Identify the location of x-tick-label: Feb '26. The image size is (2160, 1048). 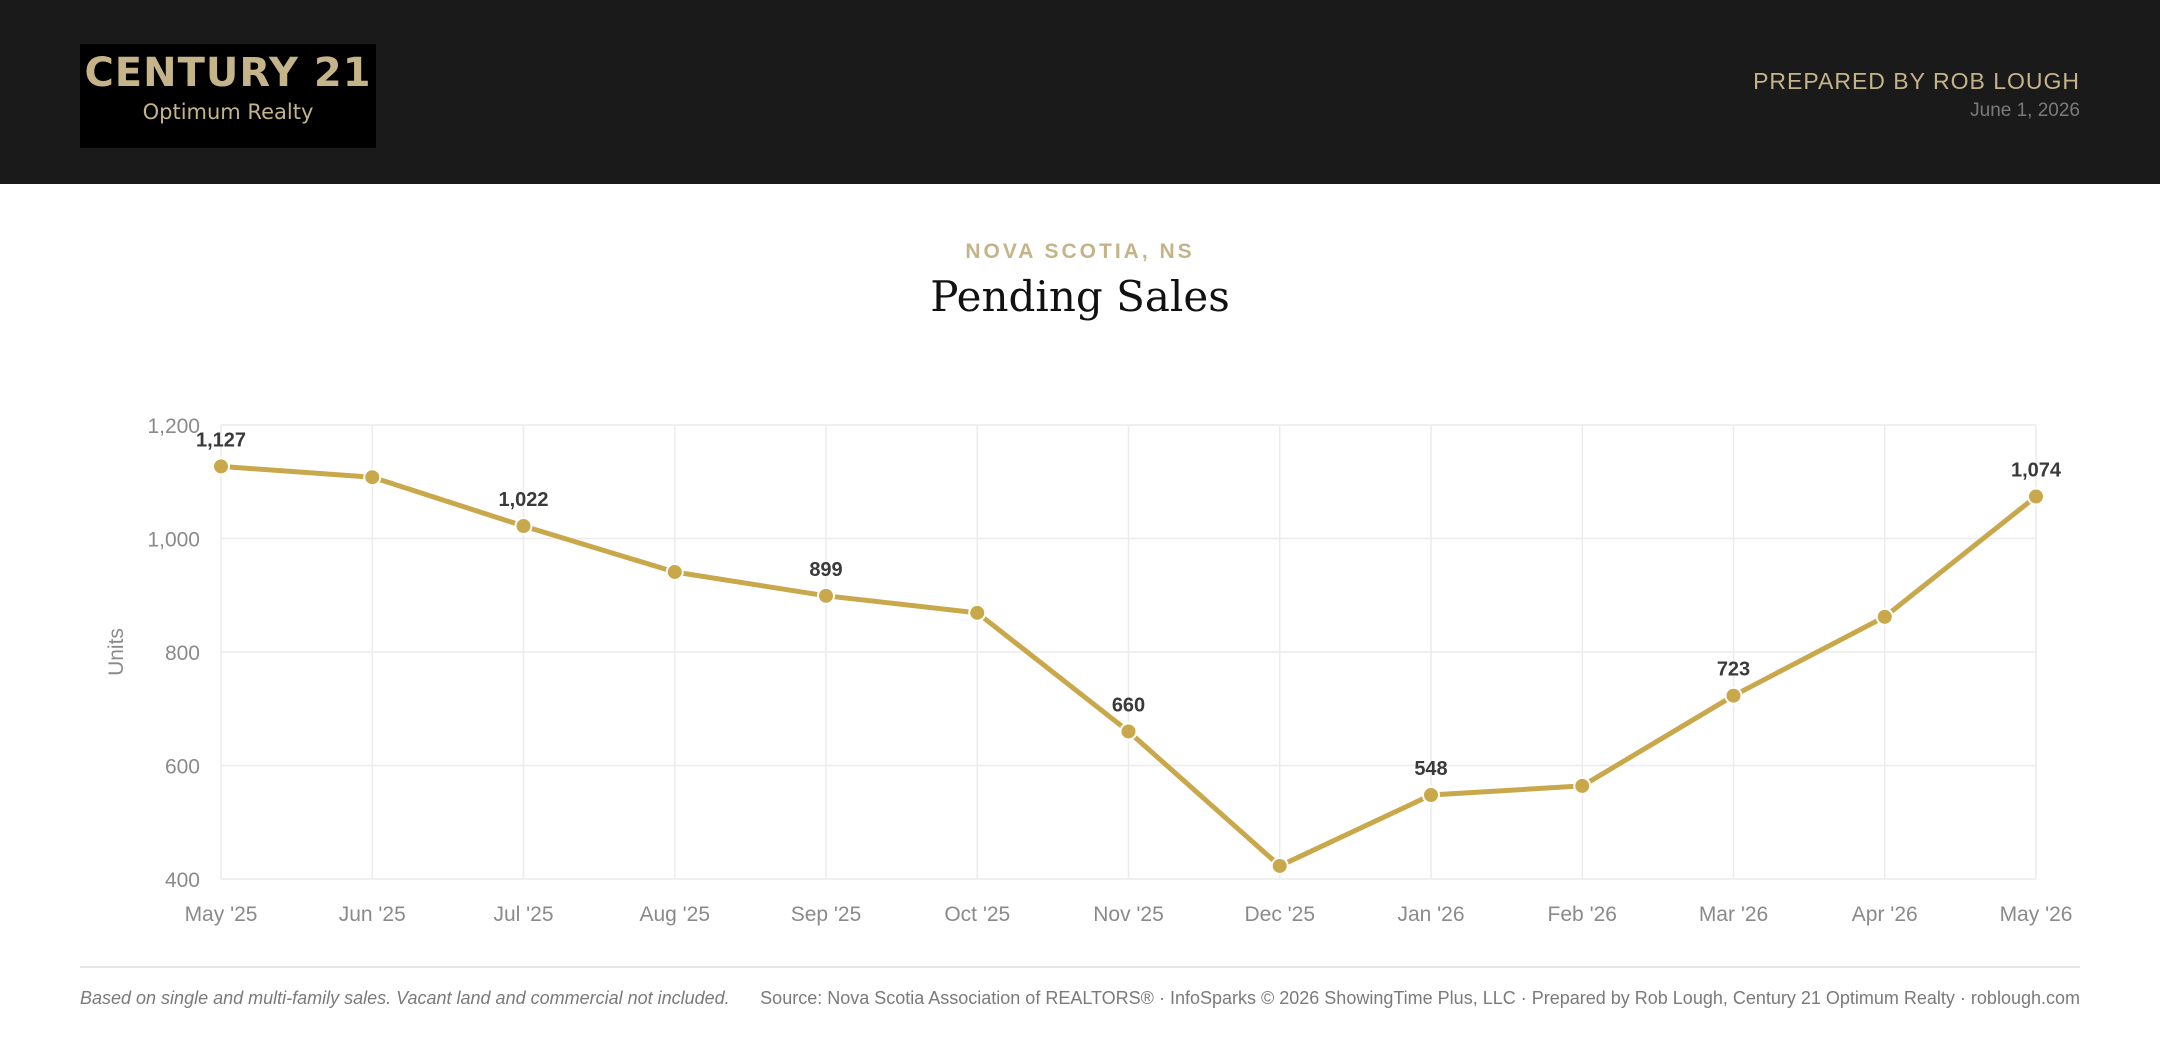
(1582, 914).